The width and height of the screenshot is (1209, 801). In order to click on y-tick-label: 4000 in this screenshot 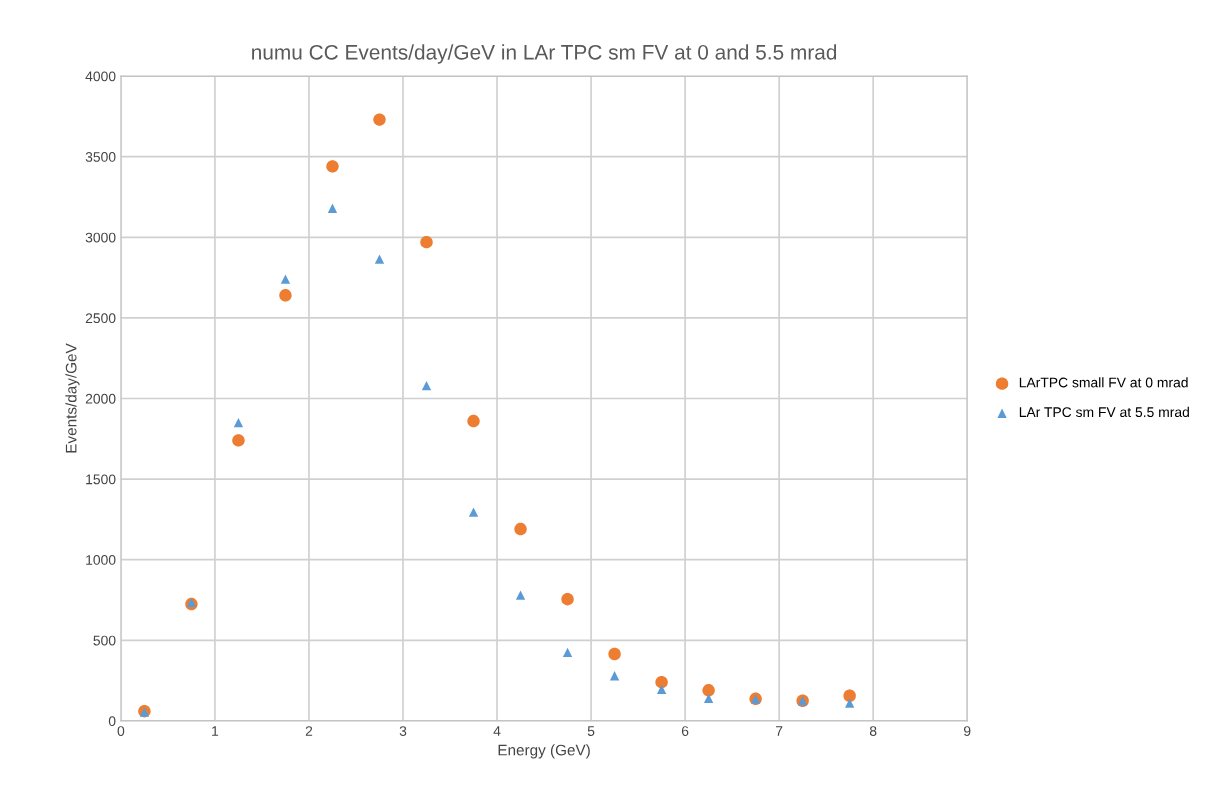, I will do `click(100, 76)`.